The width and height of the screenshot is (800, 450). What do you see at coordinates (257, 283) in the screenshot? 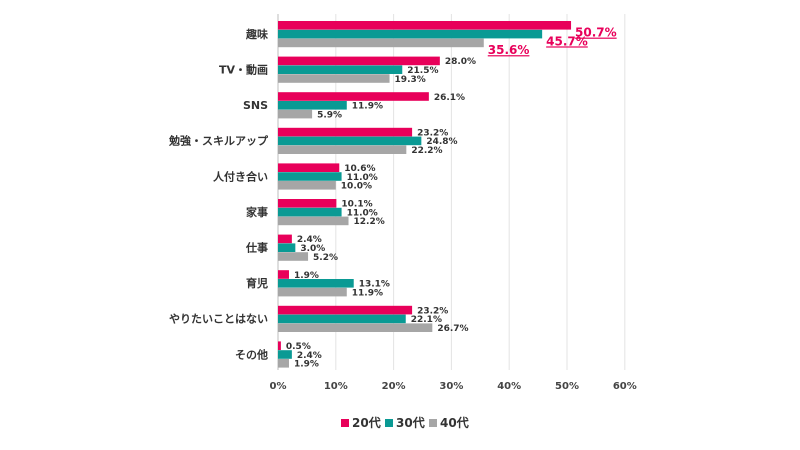
I see `category-label: 育児` at bounding box center [257, 283].